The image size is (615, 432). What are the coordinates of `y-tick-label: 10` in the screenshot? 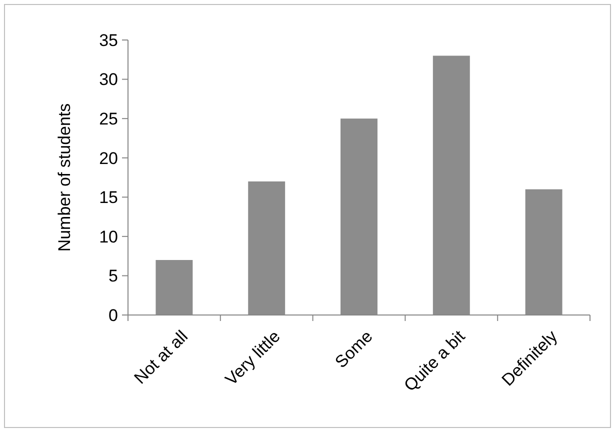 It's located at (108, 236).